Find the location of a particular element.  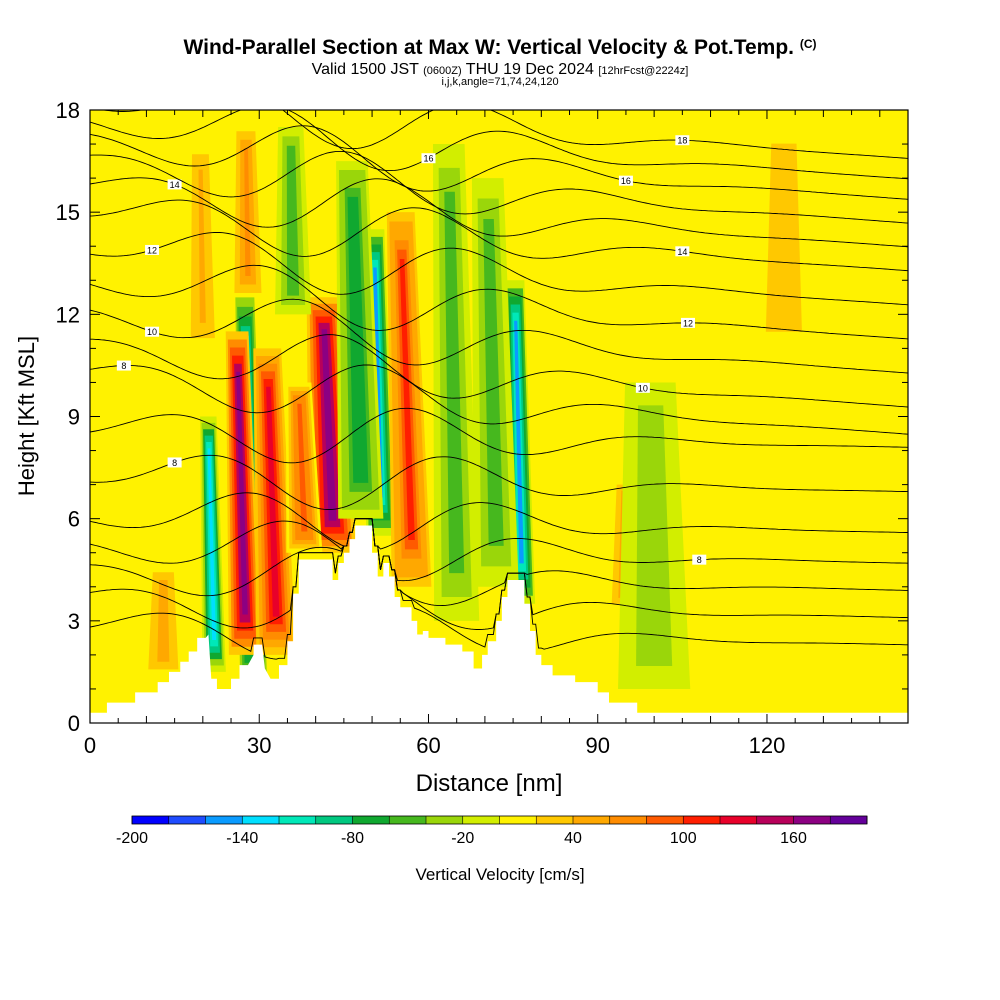

forecast-info: [12hrFcst@2224z] is located at coordinates (643, 71).